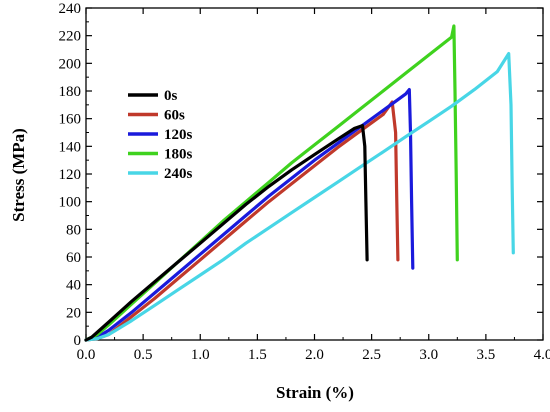 The width and height of the screenshot is (550, 412). Describe the element at coordinates (171, 96) in the screenshot. I see `legend-label-0s: 0s` at that location.